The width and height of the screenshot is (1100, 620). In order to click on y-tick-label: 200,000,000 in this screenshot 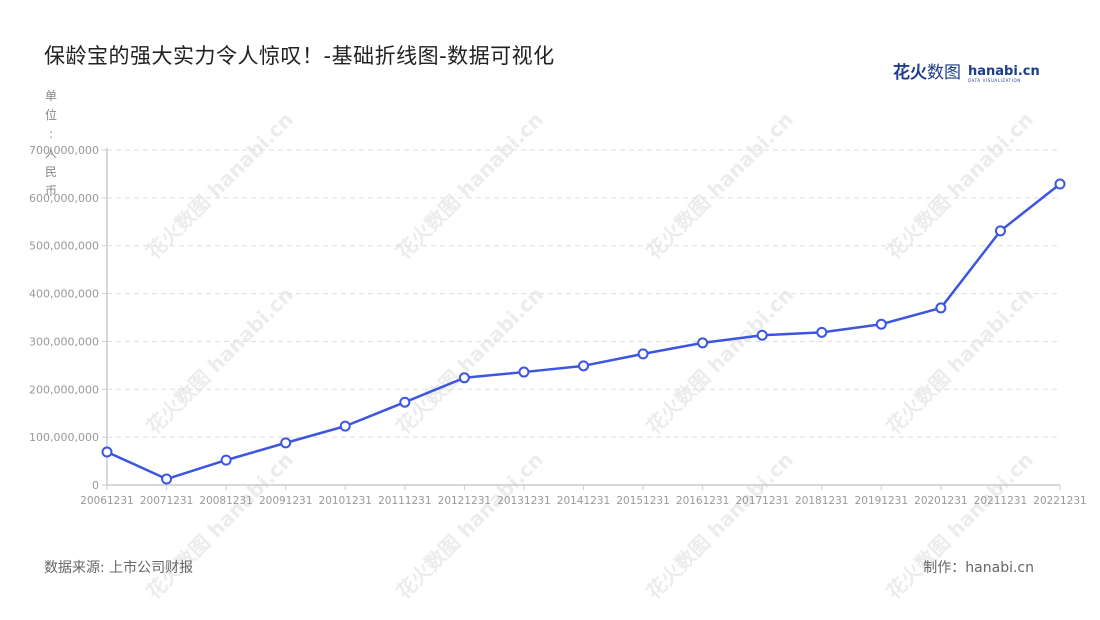, I will do `click(64, 389)`.